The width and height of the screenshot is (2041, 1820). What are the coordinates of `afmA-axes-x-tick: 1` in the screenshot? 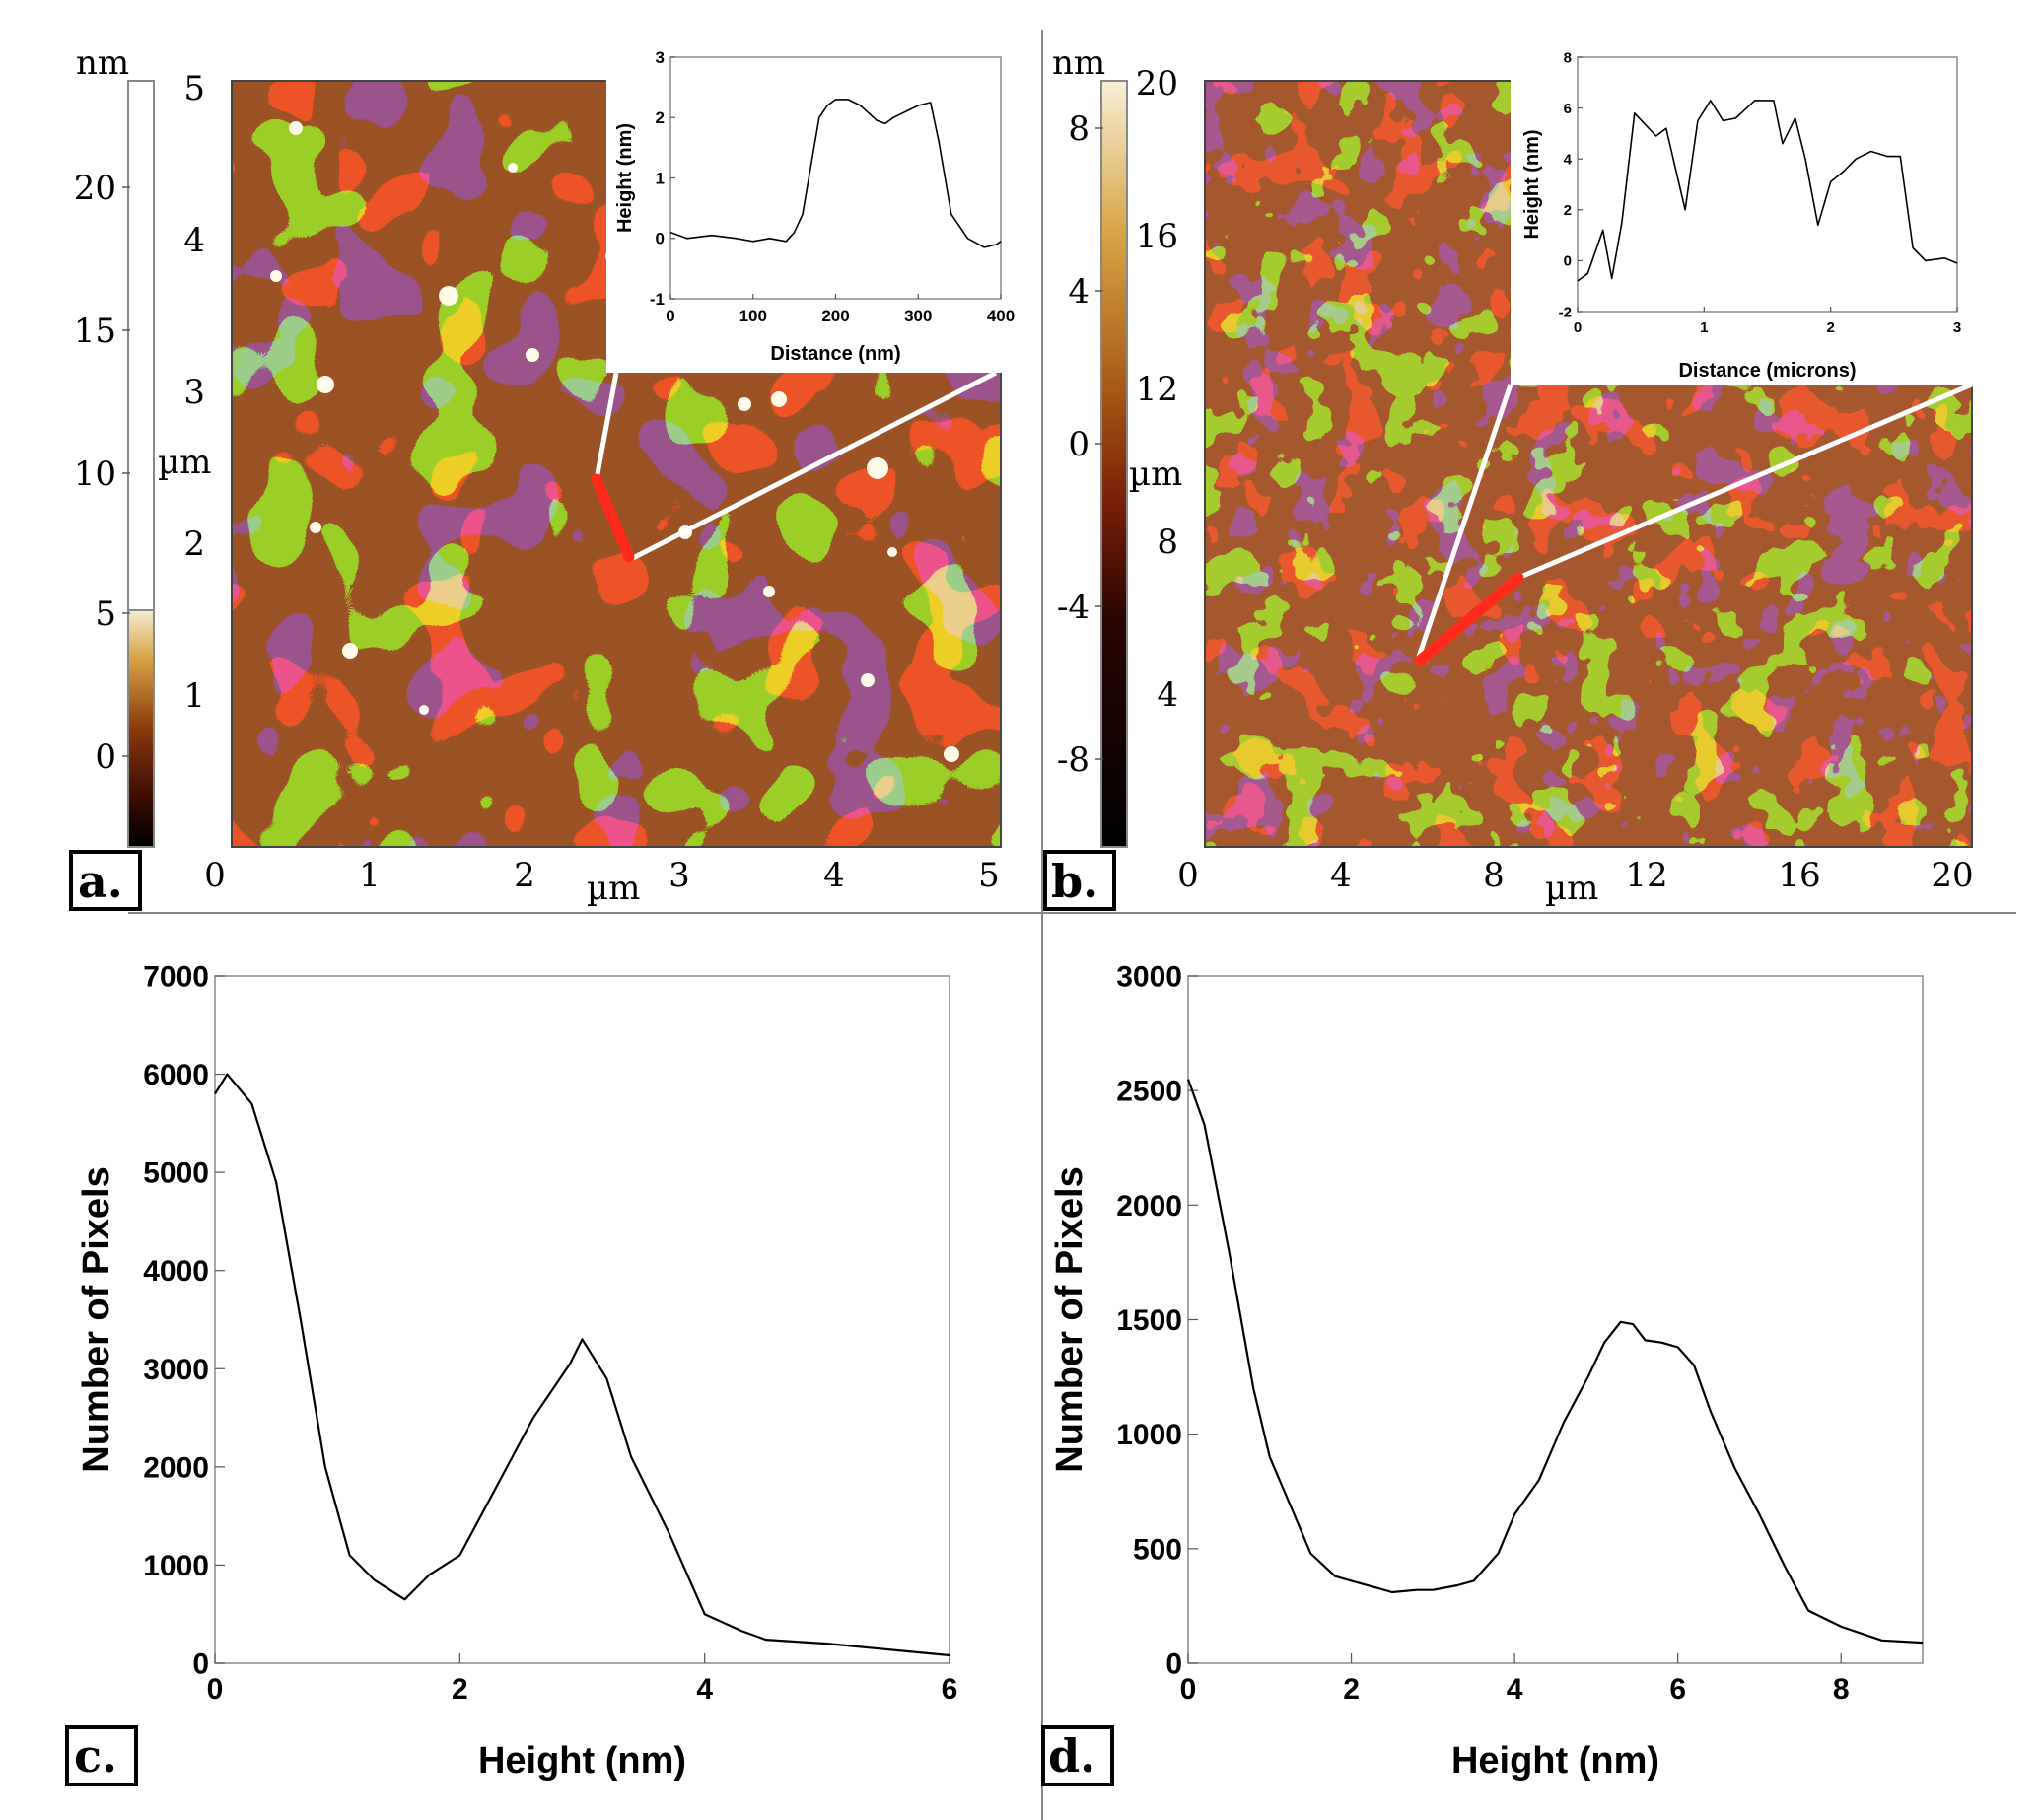 It's located at (370, 875).